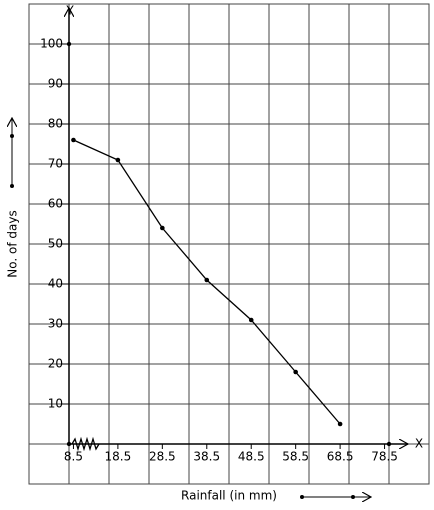  Describe the element at coordinates (55, 164) in the screenshot. I see `y-tick-label: 70` at that location.